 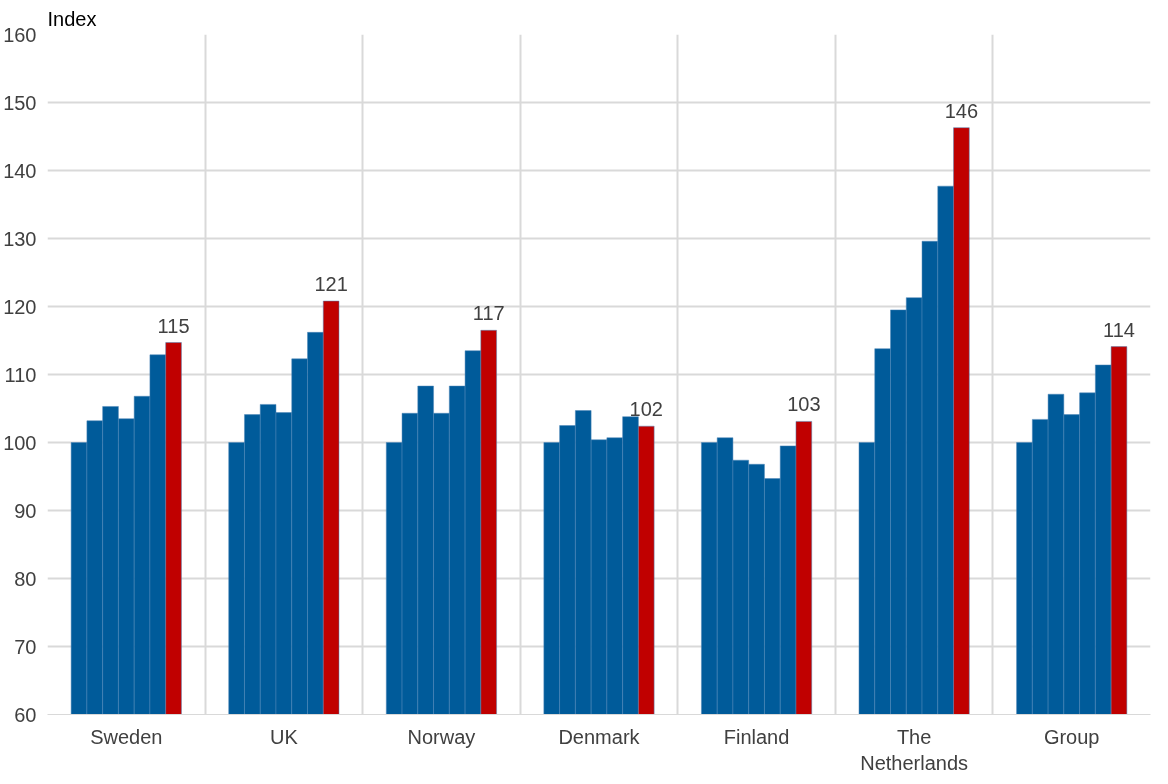 What do you see at coordinates (646, 409) in the screenshot?
I see `data-label: 102` at bounding box center [646, 409].